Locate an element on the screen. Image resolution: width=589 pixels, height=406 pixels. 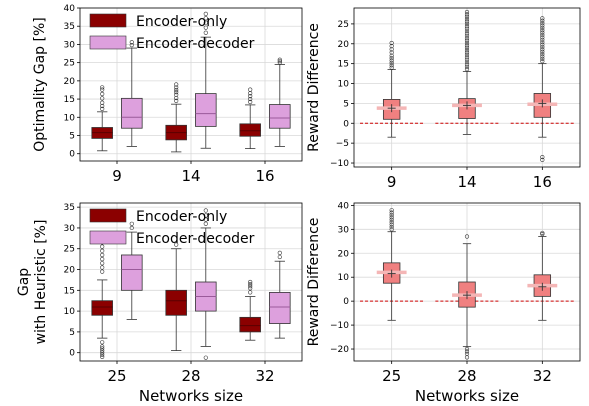
y-tick-label: −10 is located at coordinates (339, 164).